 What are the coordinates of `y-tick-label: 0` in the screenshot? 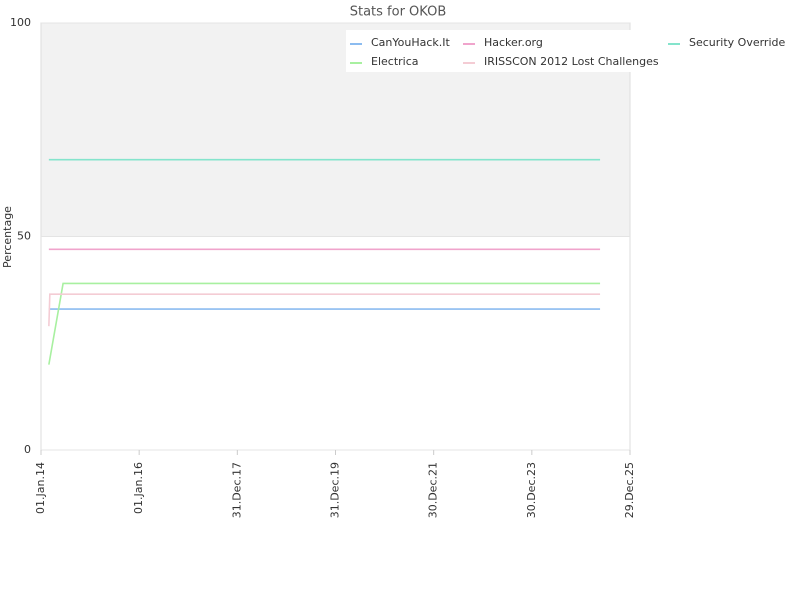 It's located at (27, 449).